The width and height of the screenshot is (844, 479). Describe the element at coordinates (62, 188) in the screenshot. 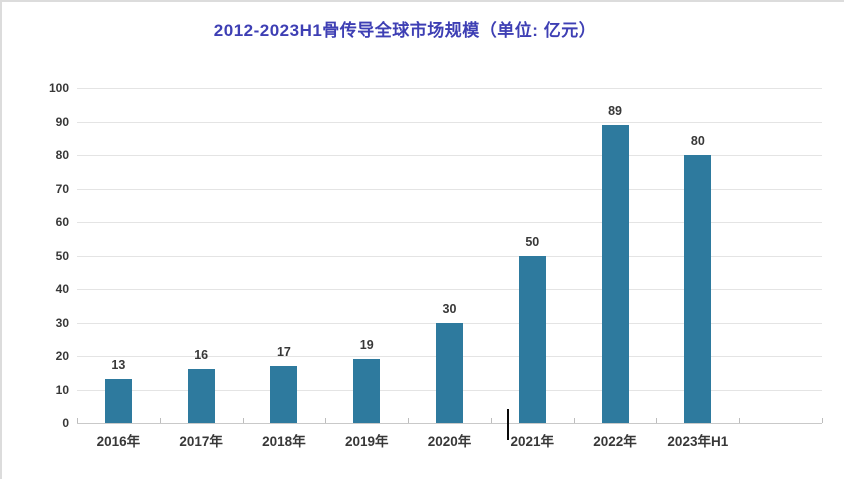

I see `y-tick-label: 70` at that location.